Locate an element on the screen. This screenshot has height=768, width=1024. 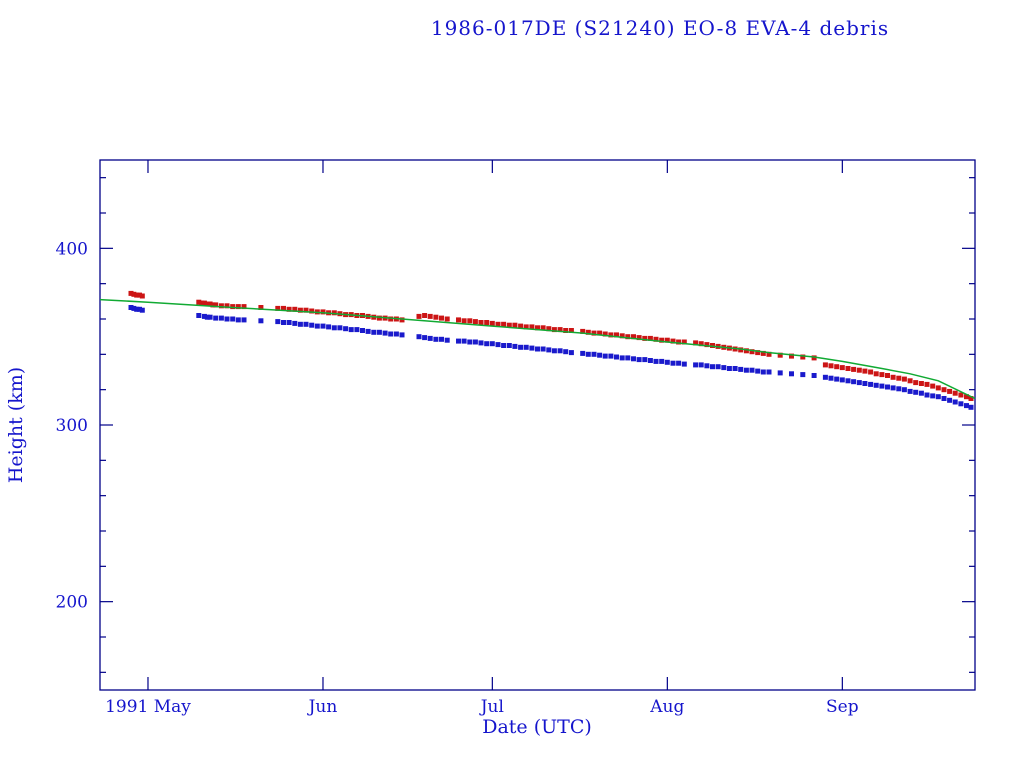
apogee-height-series is located at coordinates (551, 345).